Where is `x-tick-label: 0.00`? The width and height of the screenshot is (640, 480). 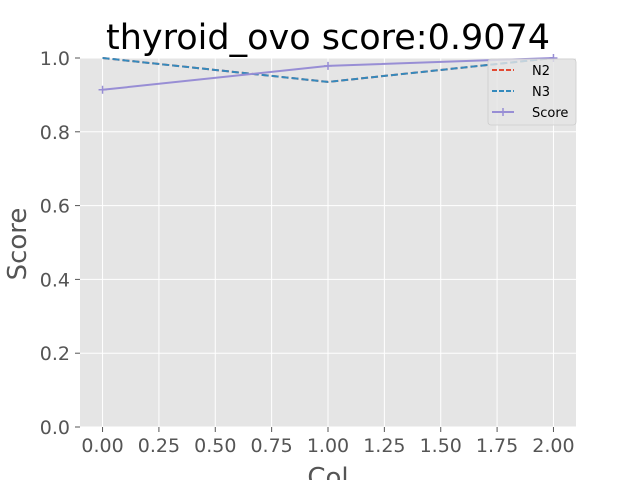 x-tick-label: 0.00 is located at coordinates (102, 446).